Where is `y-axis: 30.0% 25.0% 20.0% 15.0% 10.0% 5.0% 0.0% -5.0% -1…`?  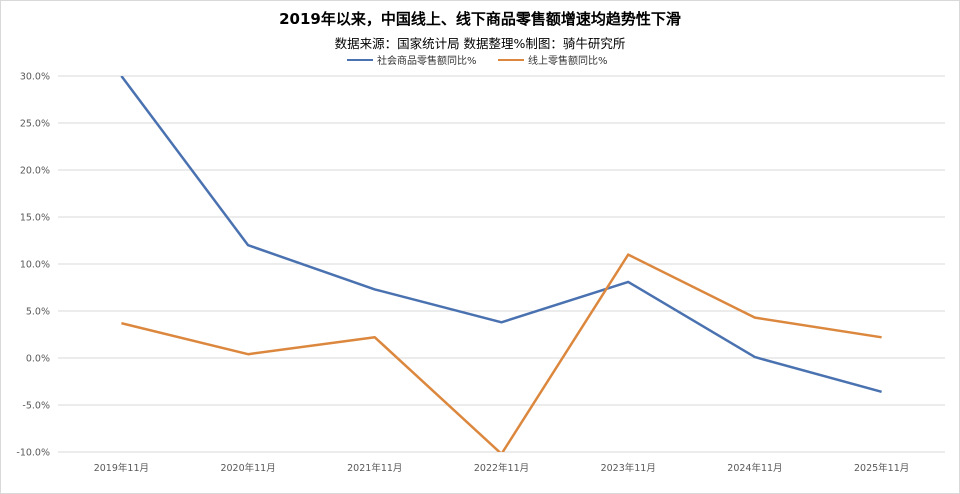 y-axis: 30.0% 25.0% 20.0% 15.0% 10.0% 5.0% 0.0% -5.0% -1… is located at coordinates (33, 265).